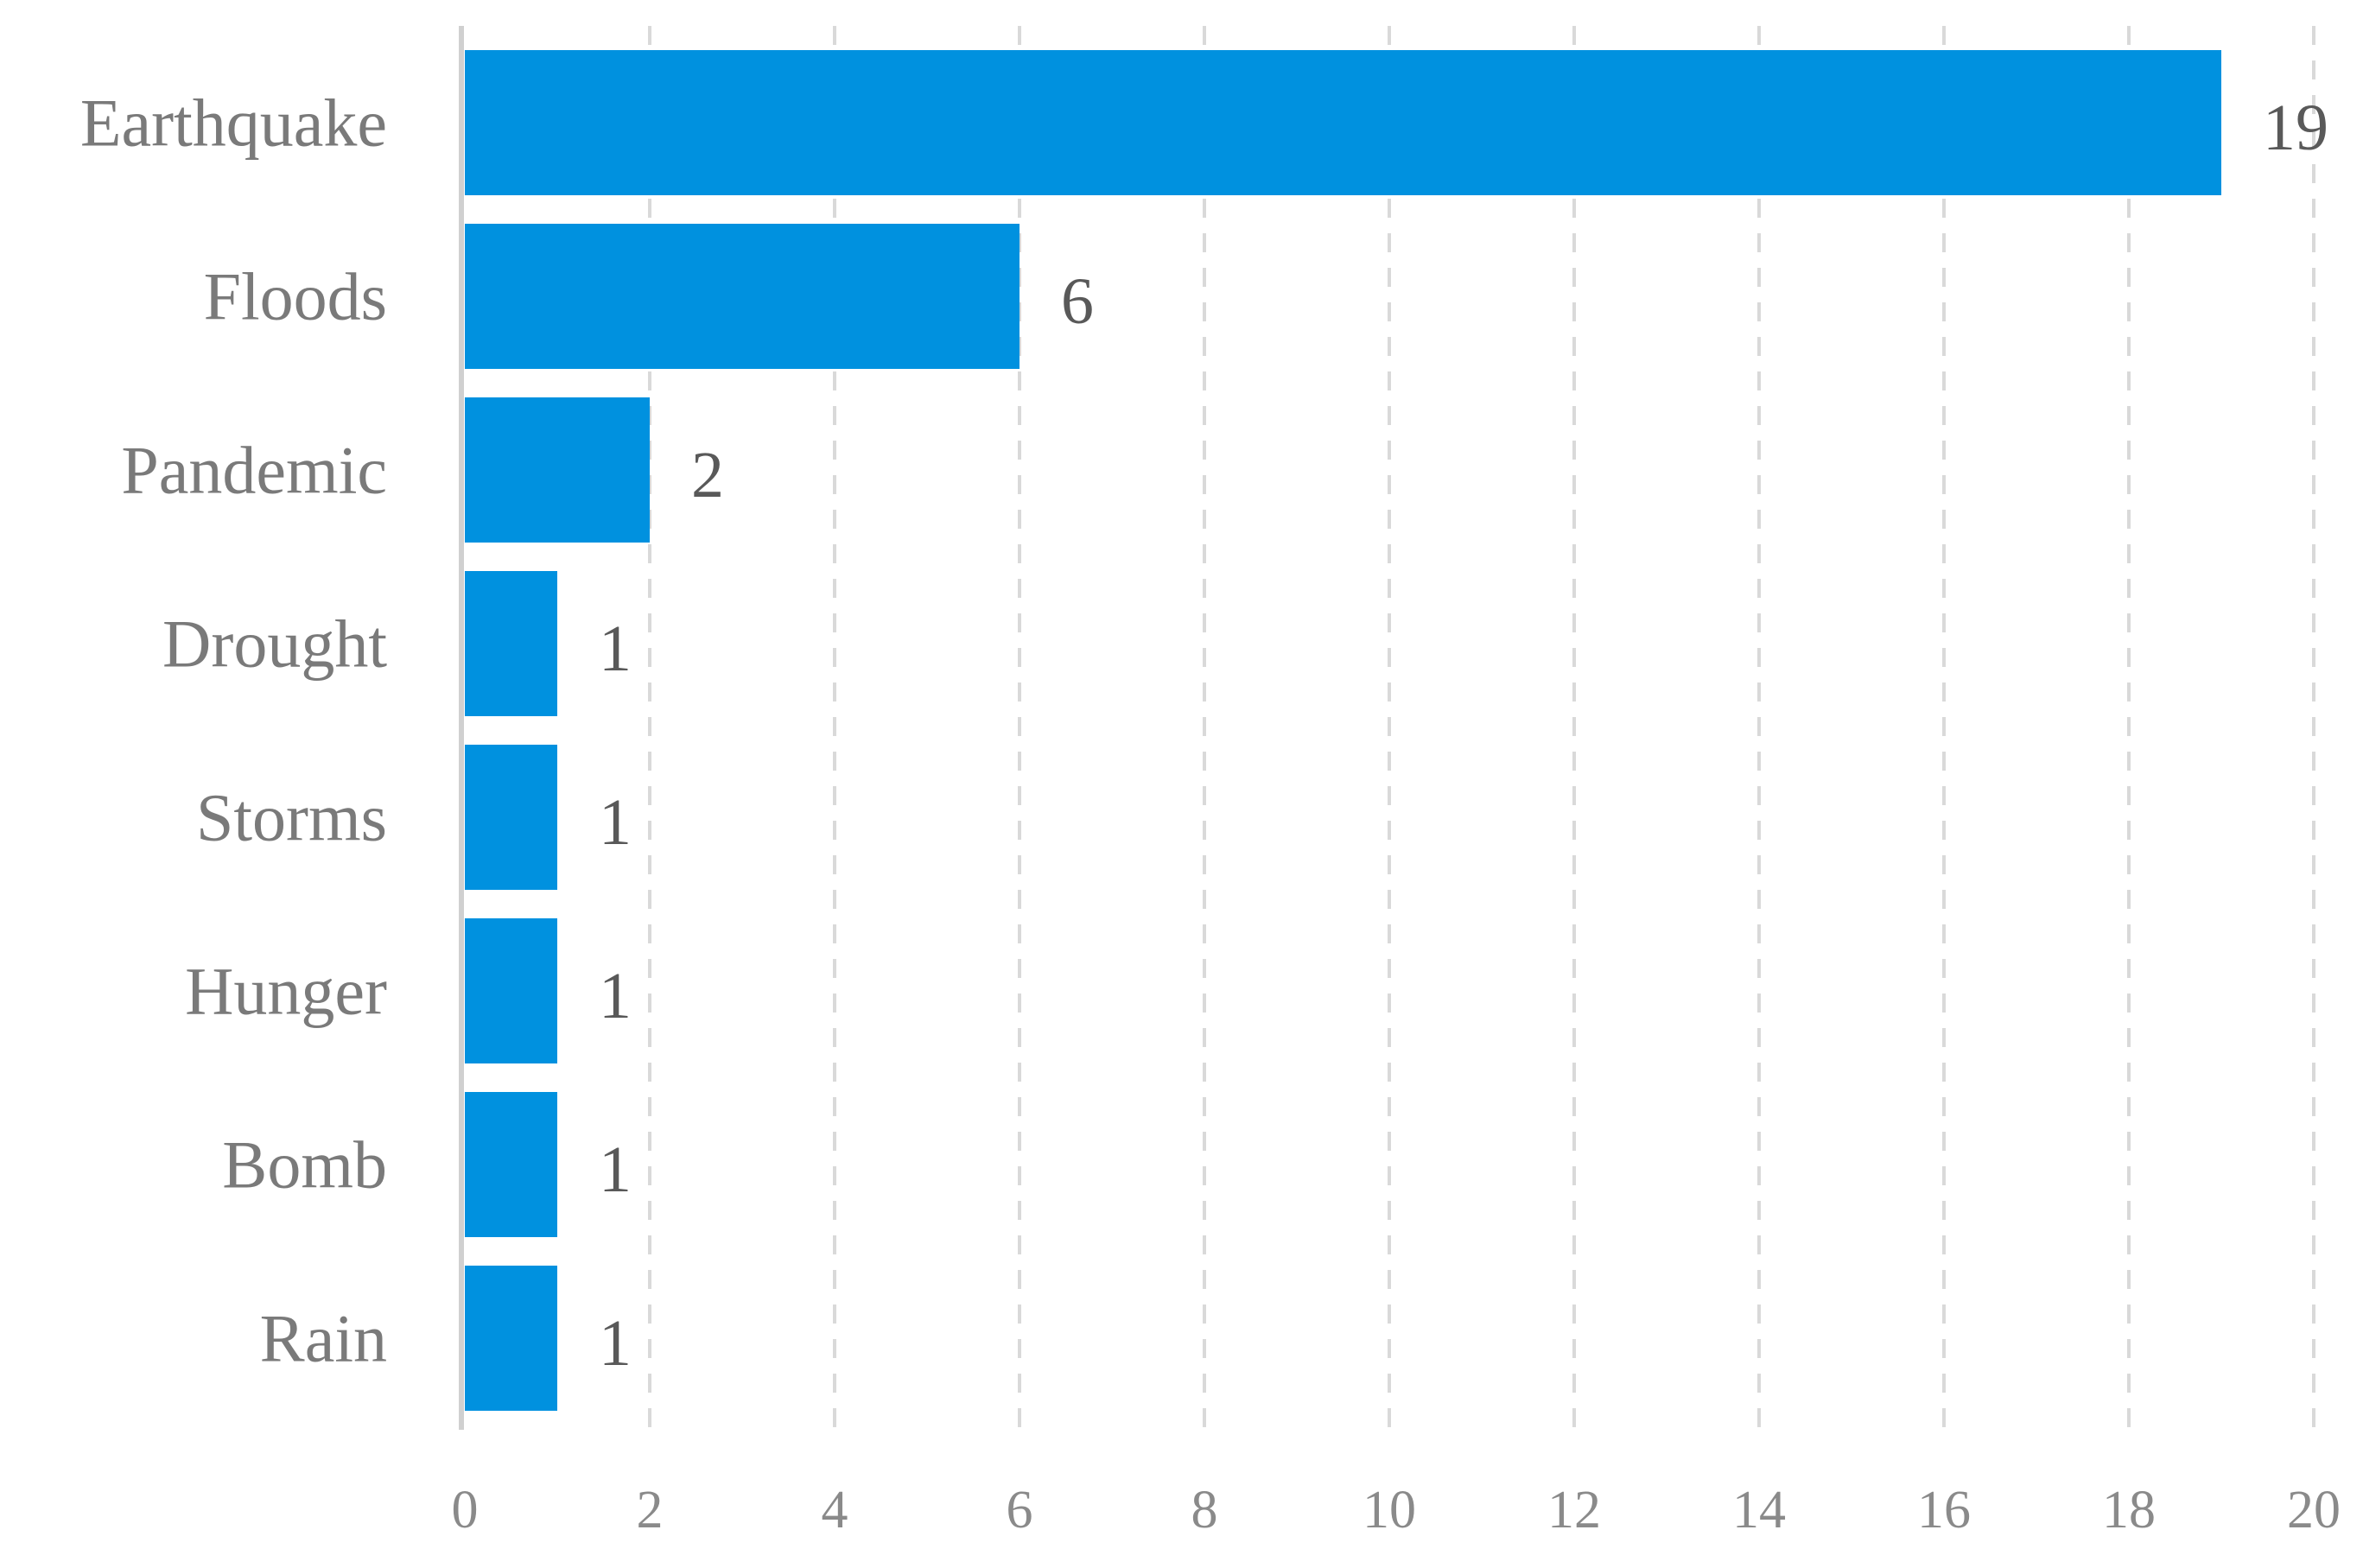  What do you see at coordinates (2296, 128) in the screenshot?
I see `data-label-earthquake: 19` at bounding box center [2296, 128].